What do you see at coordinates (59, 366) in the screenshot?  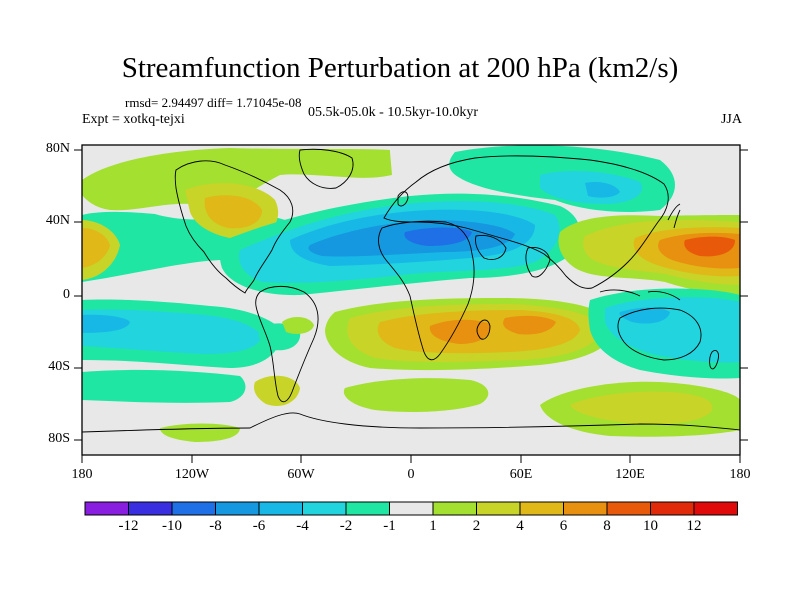 I see `y-tick-label: 40S` at bounding box center [59, 366].